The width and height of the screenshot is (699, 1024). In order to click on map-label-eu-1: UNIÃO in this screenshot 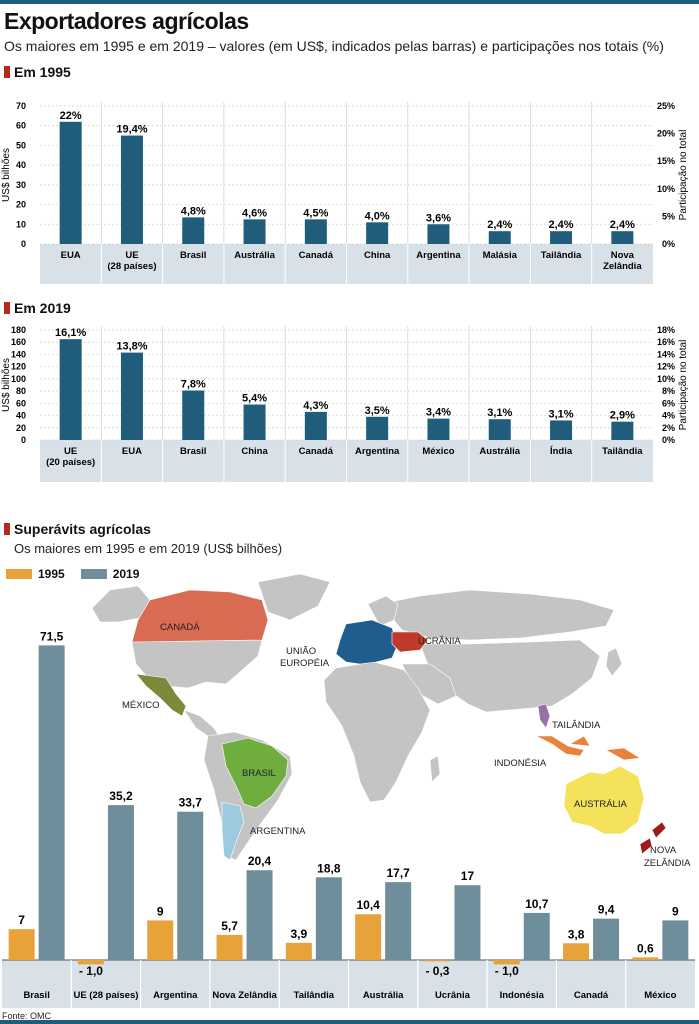, I will do `click(301, 651)`.